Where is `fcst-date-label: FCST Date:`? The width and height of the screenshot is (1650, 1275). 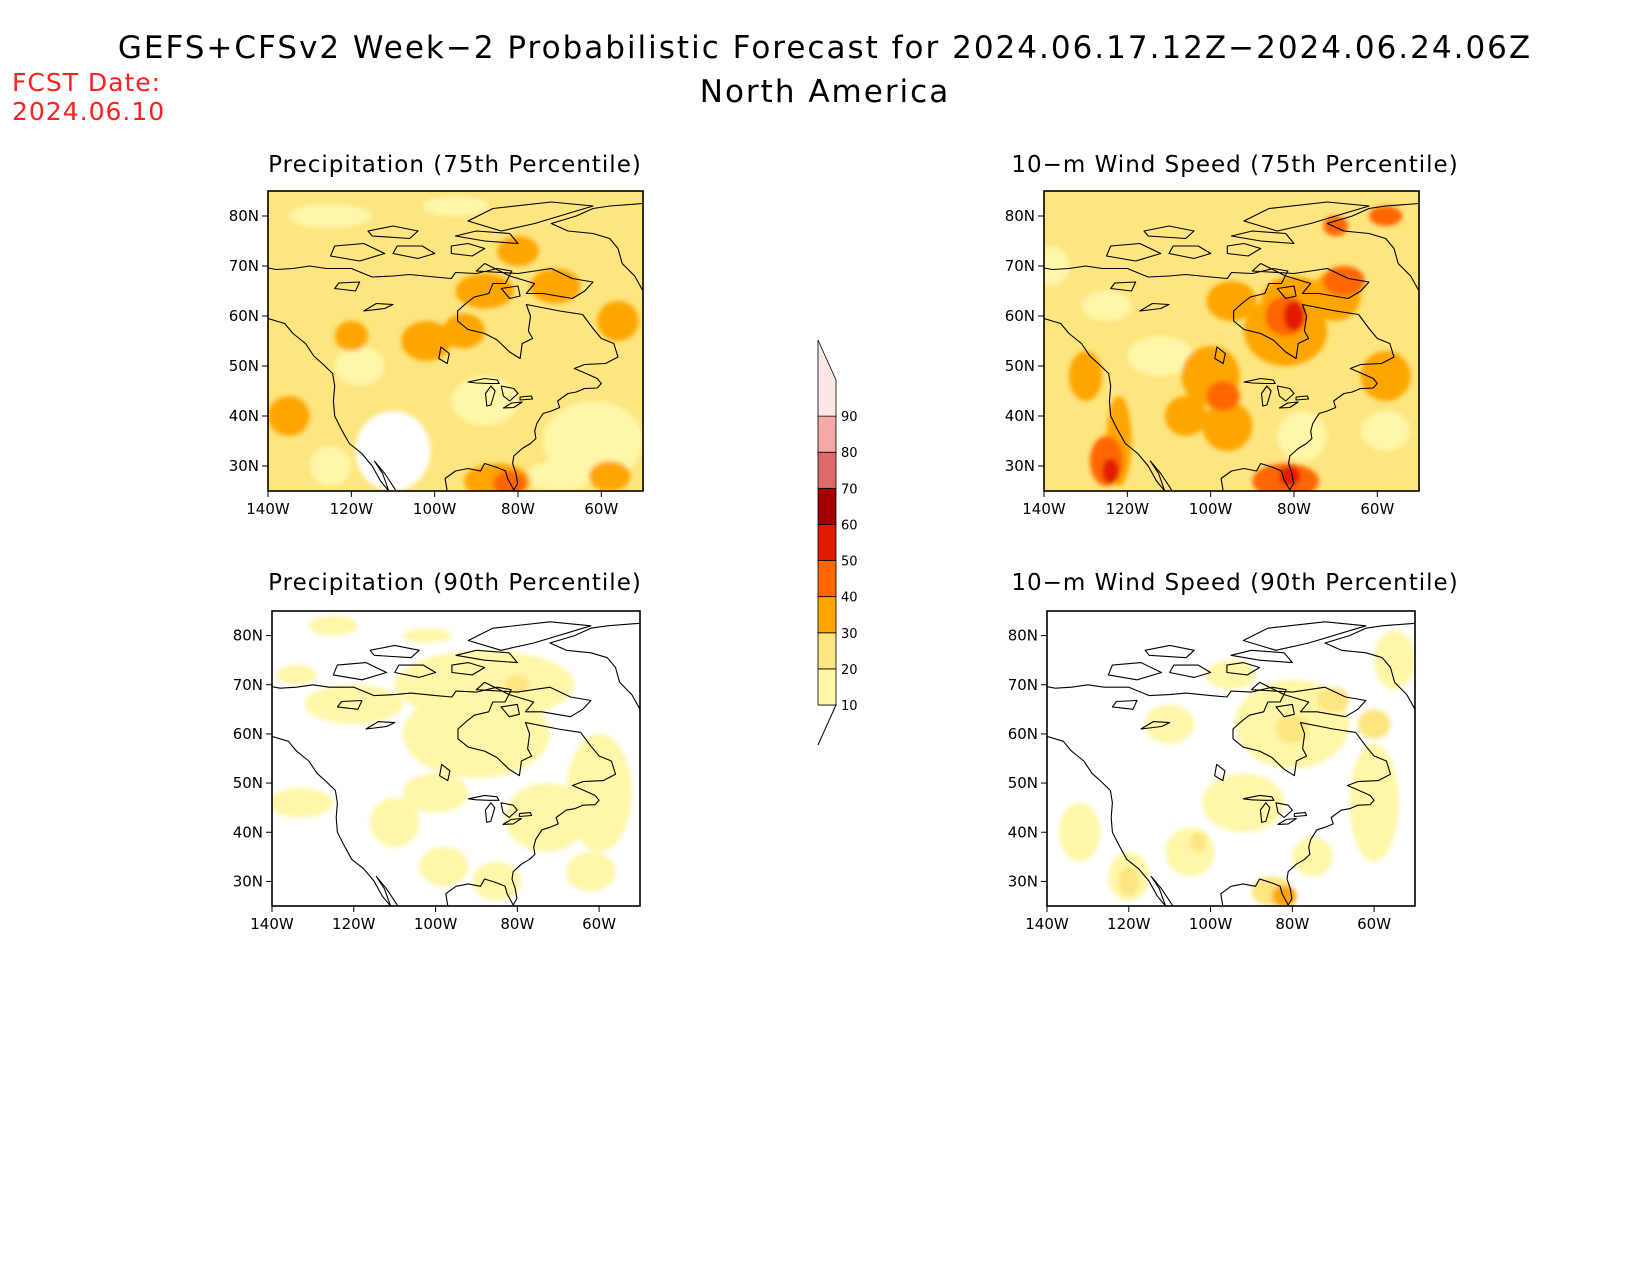
fcst-date-label: FCST Date: is located at coordinates (87, 82).